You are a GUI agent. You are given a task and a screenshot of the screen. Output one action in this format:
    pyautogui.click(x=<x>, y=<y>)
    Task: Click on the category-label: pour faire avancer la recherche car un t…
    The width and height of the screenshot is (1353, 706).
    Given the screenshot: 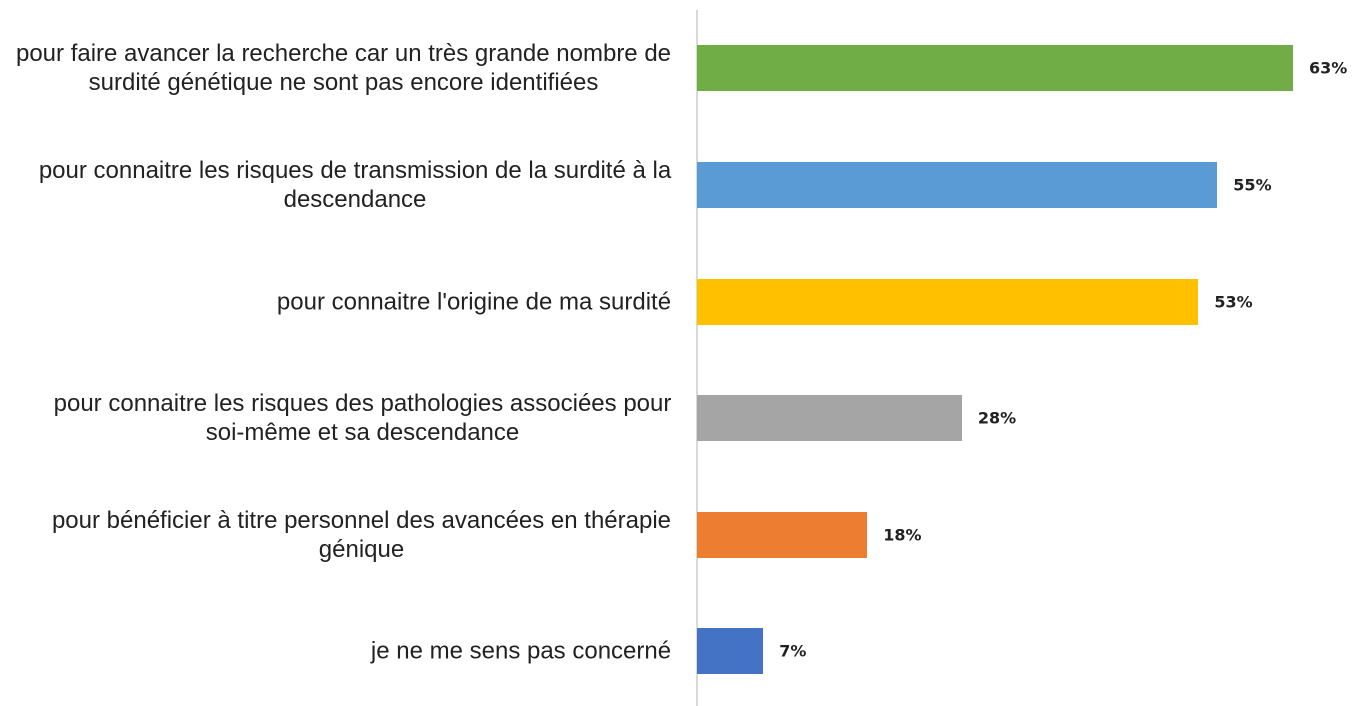 What is the action you would take?
    pyautogui.click(x=343, y=68)
    